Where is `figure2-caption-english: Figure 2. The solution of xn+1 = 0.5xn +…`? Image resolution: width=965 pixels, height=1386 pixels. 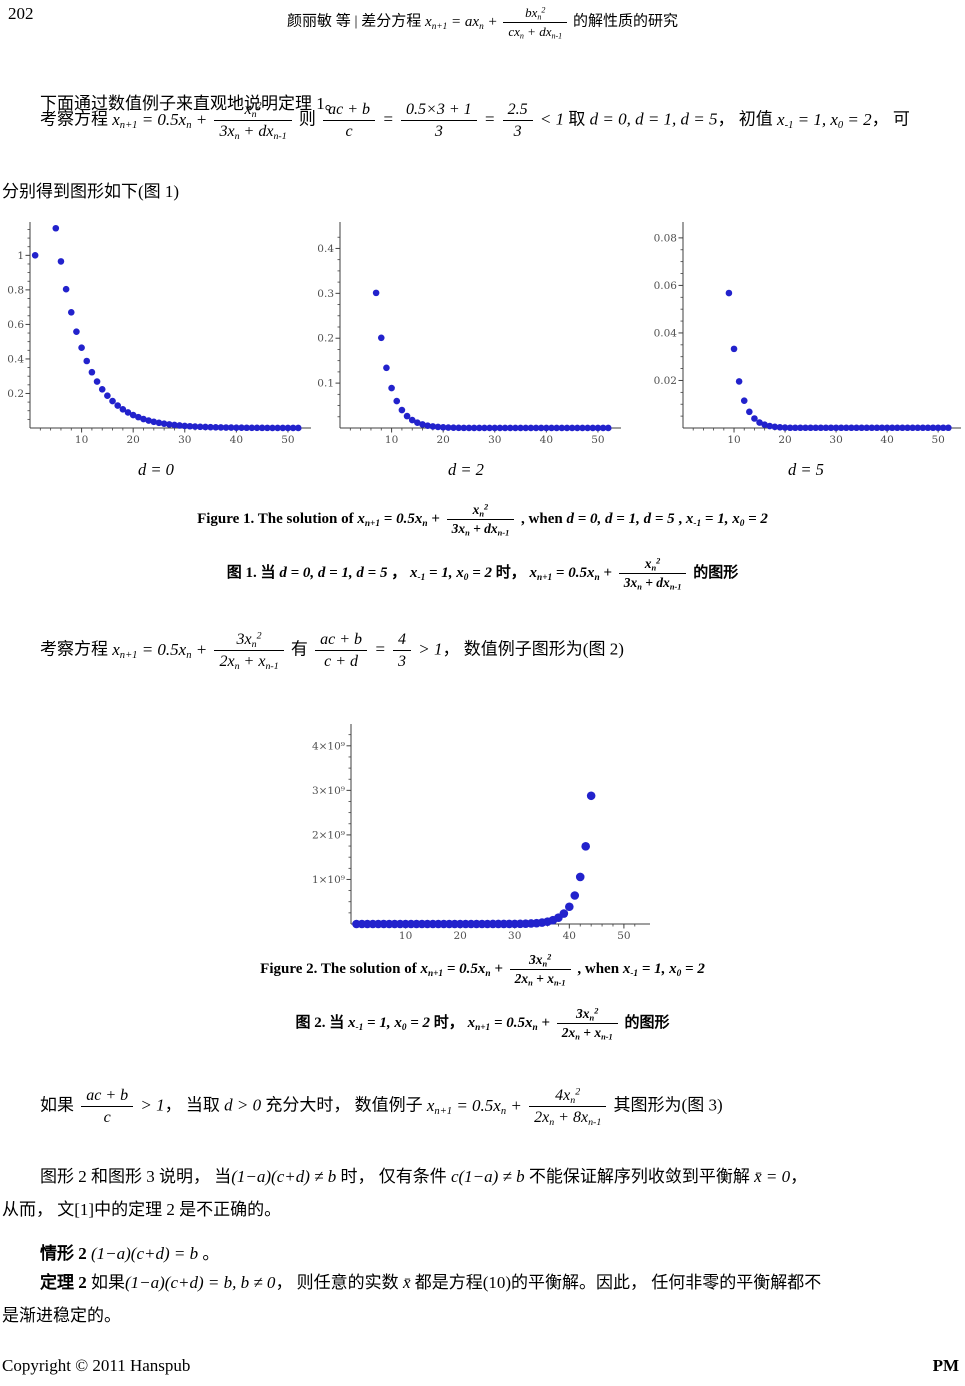
figure2-caption-english: Figure 2. The solution of xn+1 = 0.5xn +… is located at coordinates (482, 969).